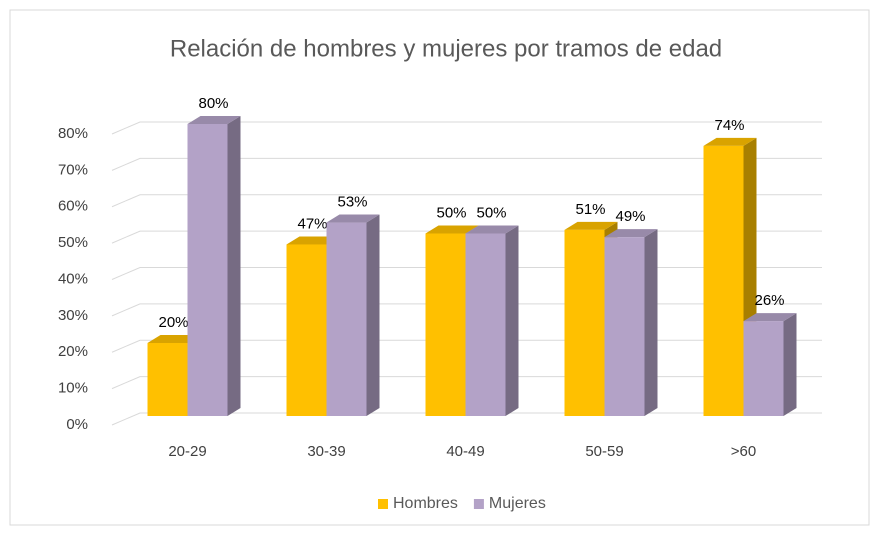  Describe the element at coordinates (73, 315) in the screenshot. I see `y-tick-label: 30%` at that location.